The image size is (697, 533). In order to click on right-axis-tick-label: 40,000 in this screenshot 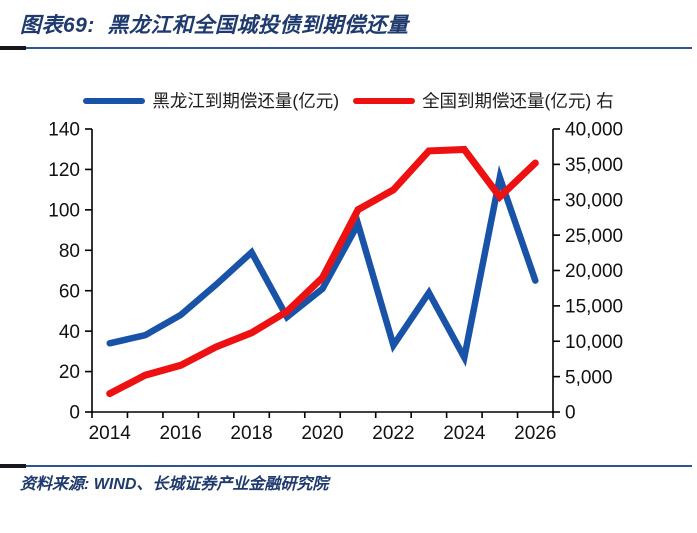, I will do `click(594, 130)`.